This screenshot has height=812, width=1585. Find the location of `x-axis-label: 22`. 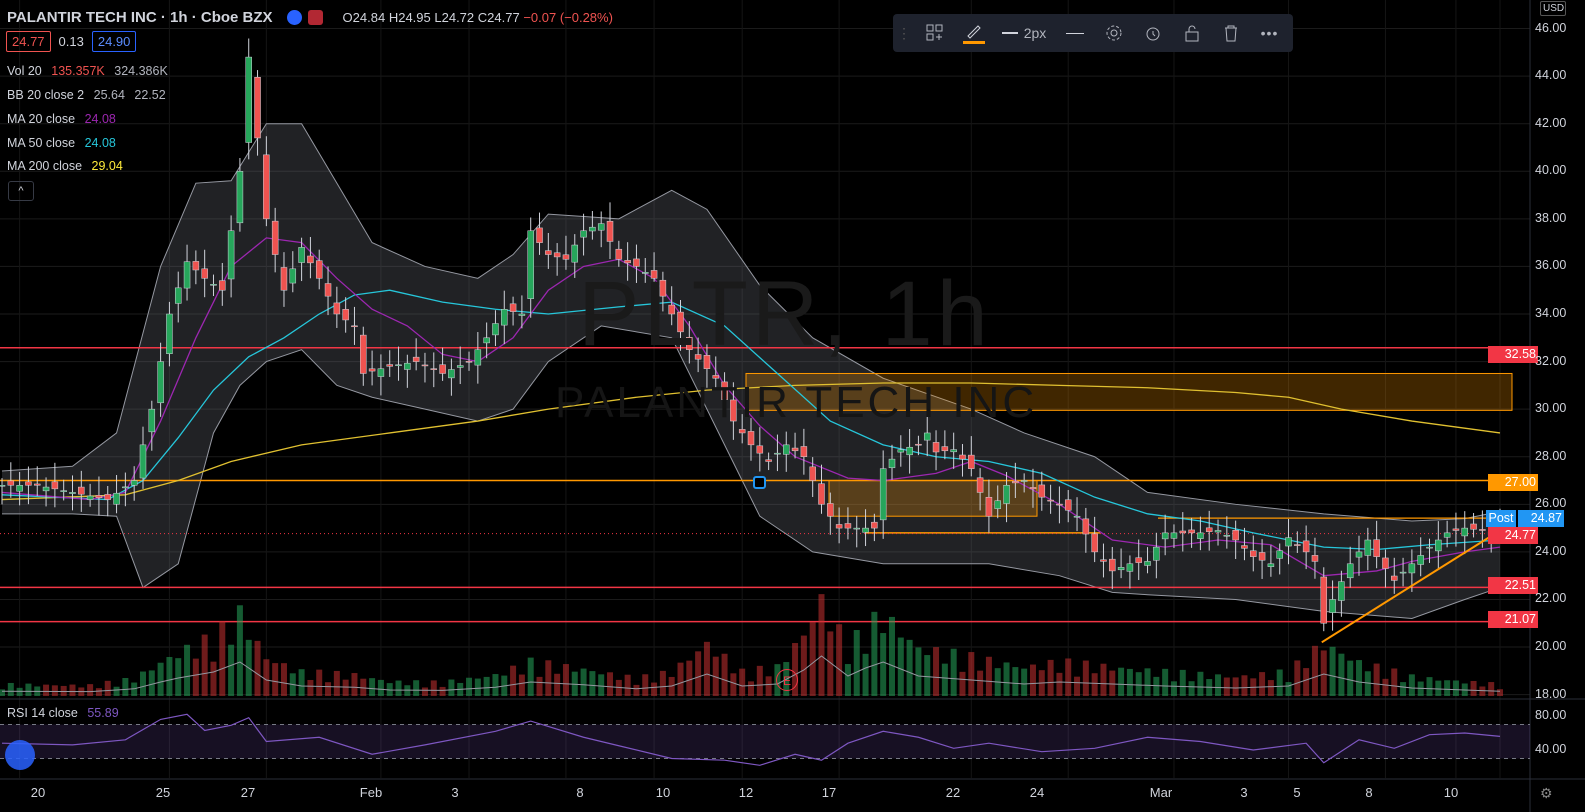

x-axis-label: 22 is located at coordinates (953, 792).